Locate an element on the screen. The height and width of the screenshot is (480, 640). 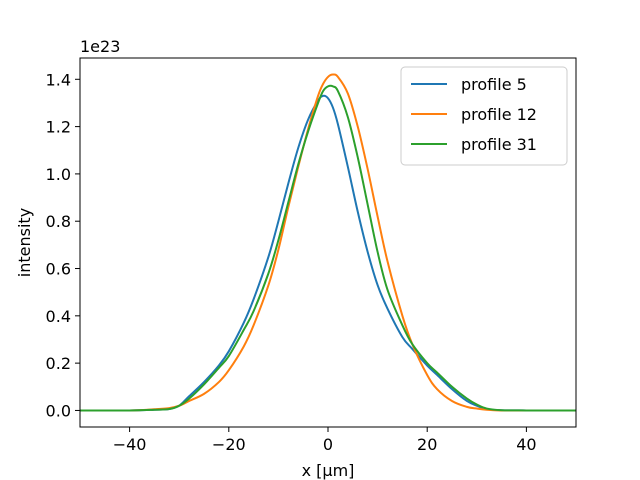
x-axis: −40 −20 0 20 40 is located at coordinates (325, 440).